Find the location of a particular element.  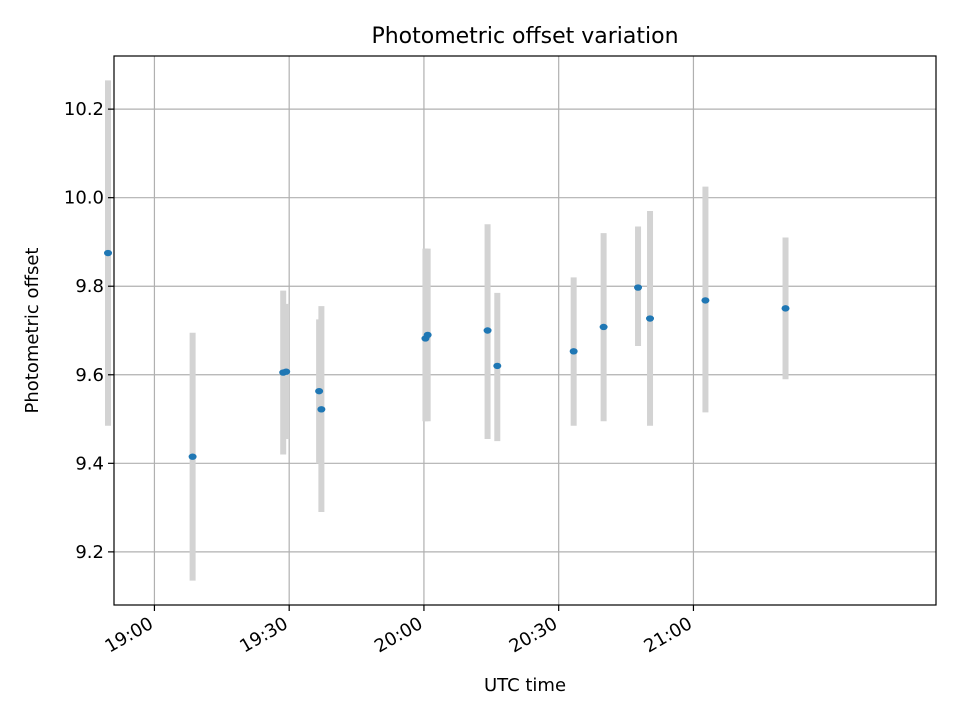

y-tick-label: 9.6 is located at coordinates (89, 375).